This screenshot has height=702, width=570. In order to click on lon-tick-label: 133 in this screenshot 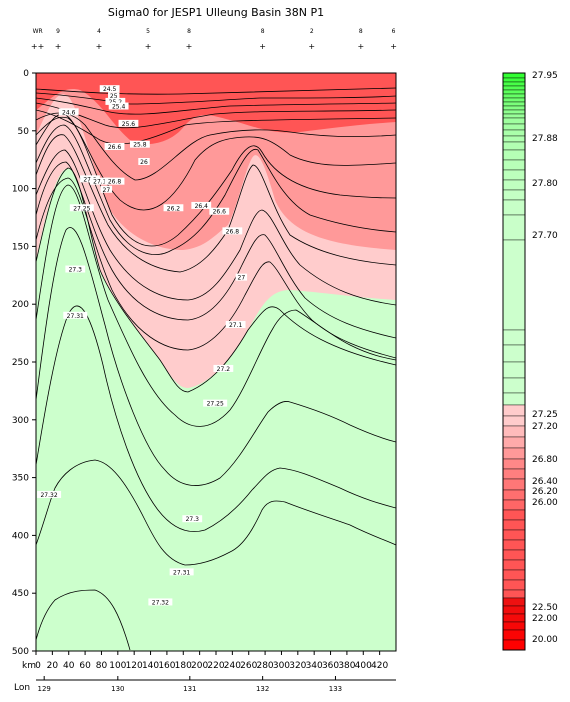, I will do `click(335, 689)`.